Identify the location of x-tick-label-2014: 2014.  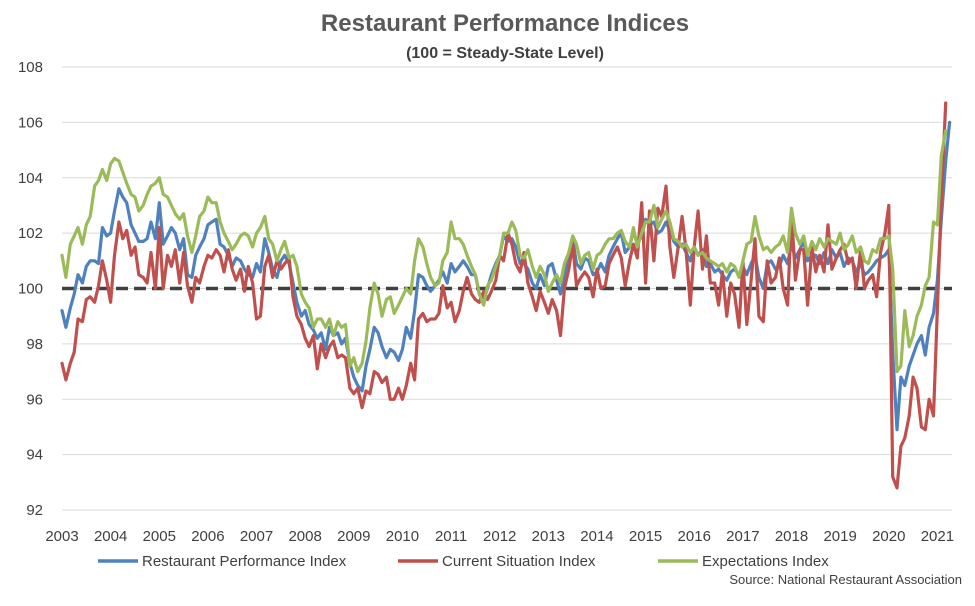
(596, 536).